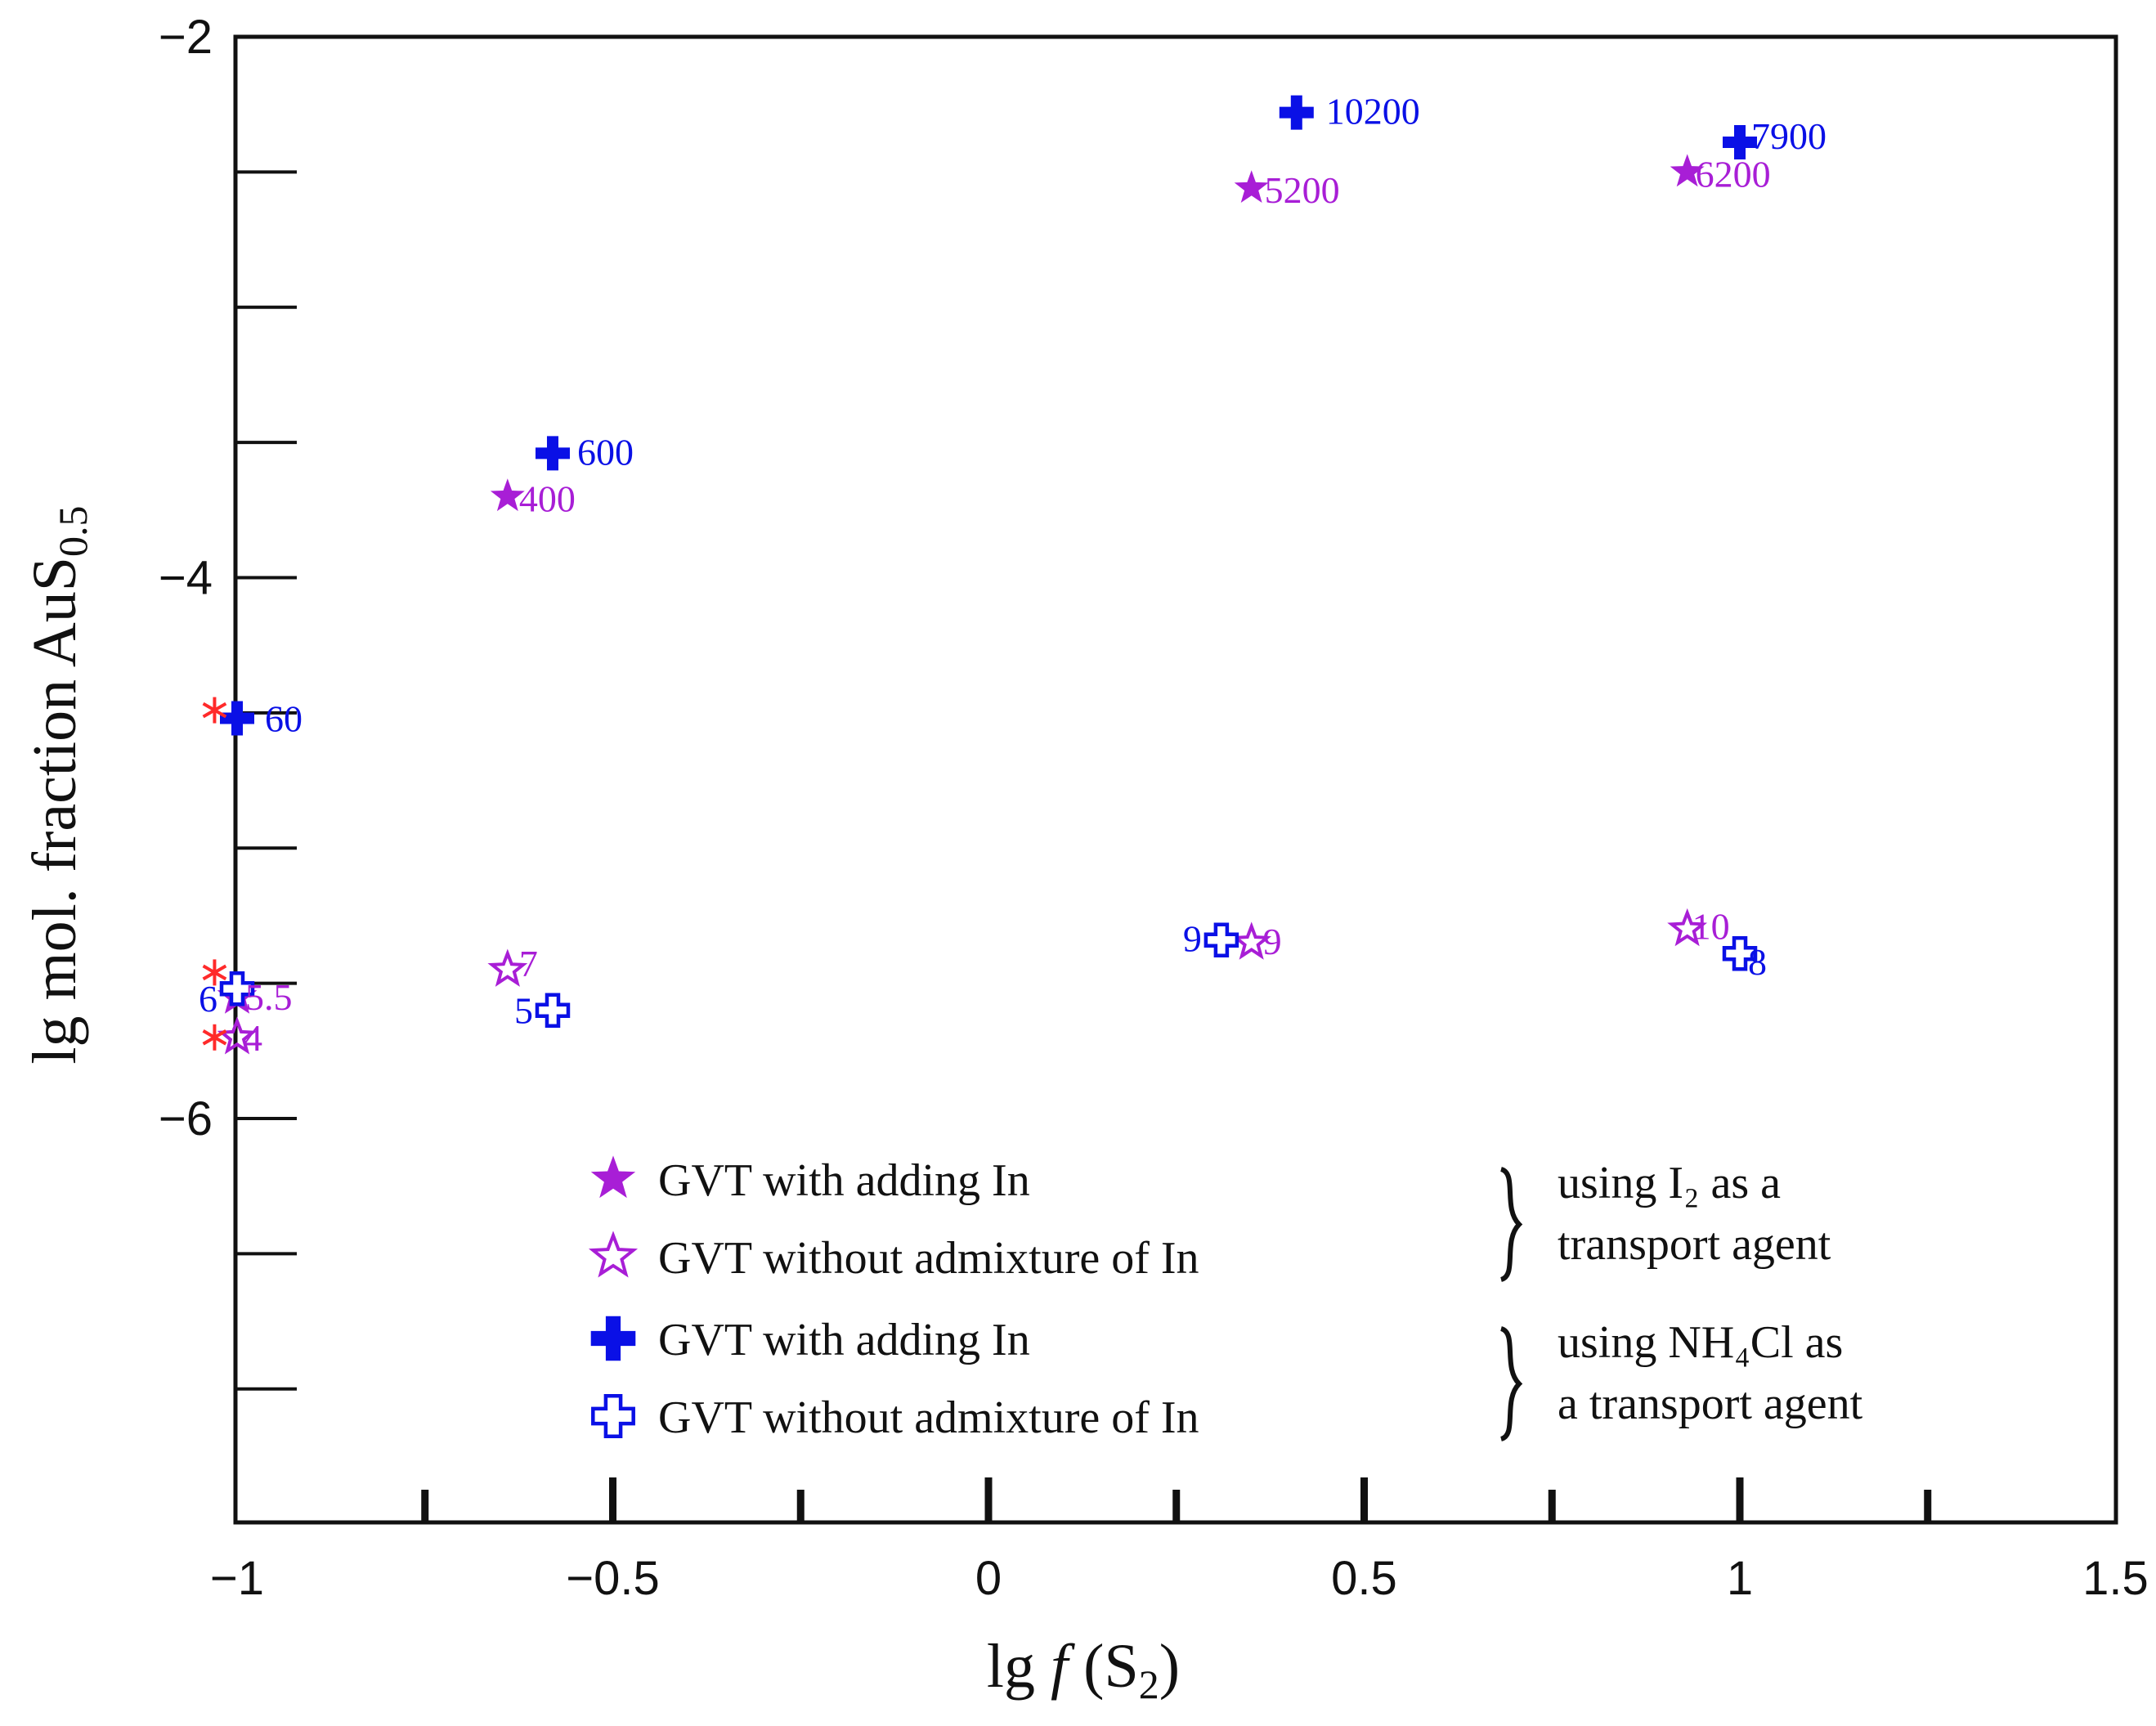 This screenshot has height=1726, width=2156. I want to click on point-label: 5, so click(523, 1011).